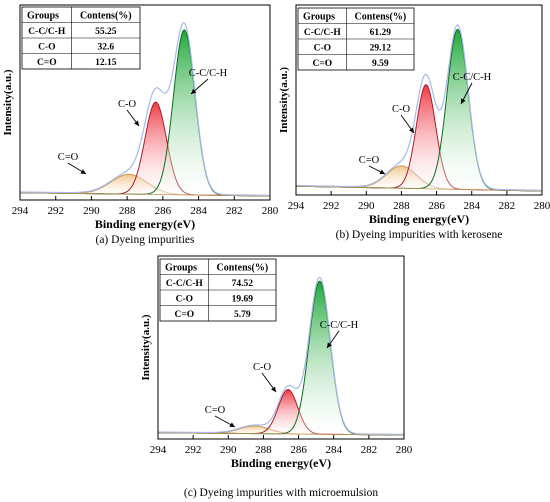 The height and width of the screenshot is (502, 550). Describe the element at coordinates (243, 284) in the screenshot. I see `table-cell-value: 74.52` at that location.